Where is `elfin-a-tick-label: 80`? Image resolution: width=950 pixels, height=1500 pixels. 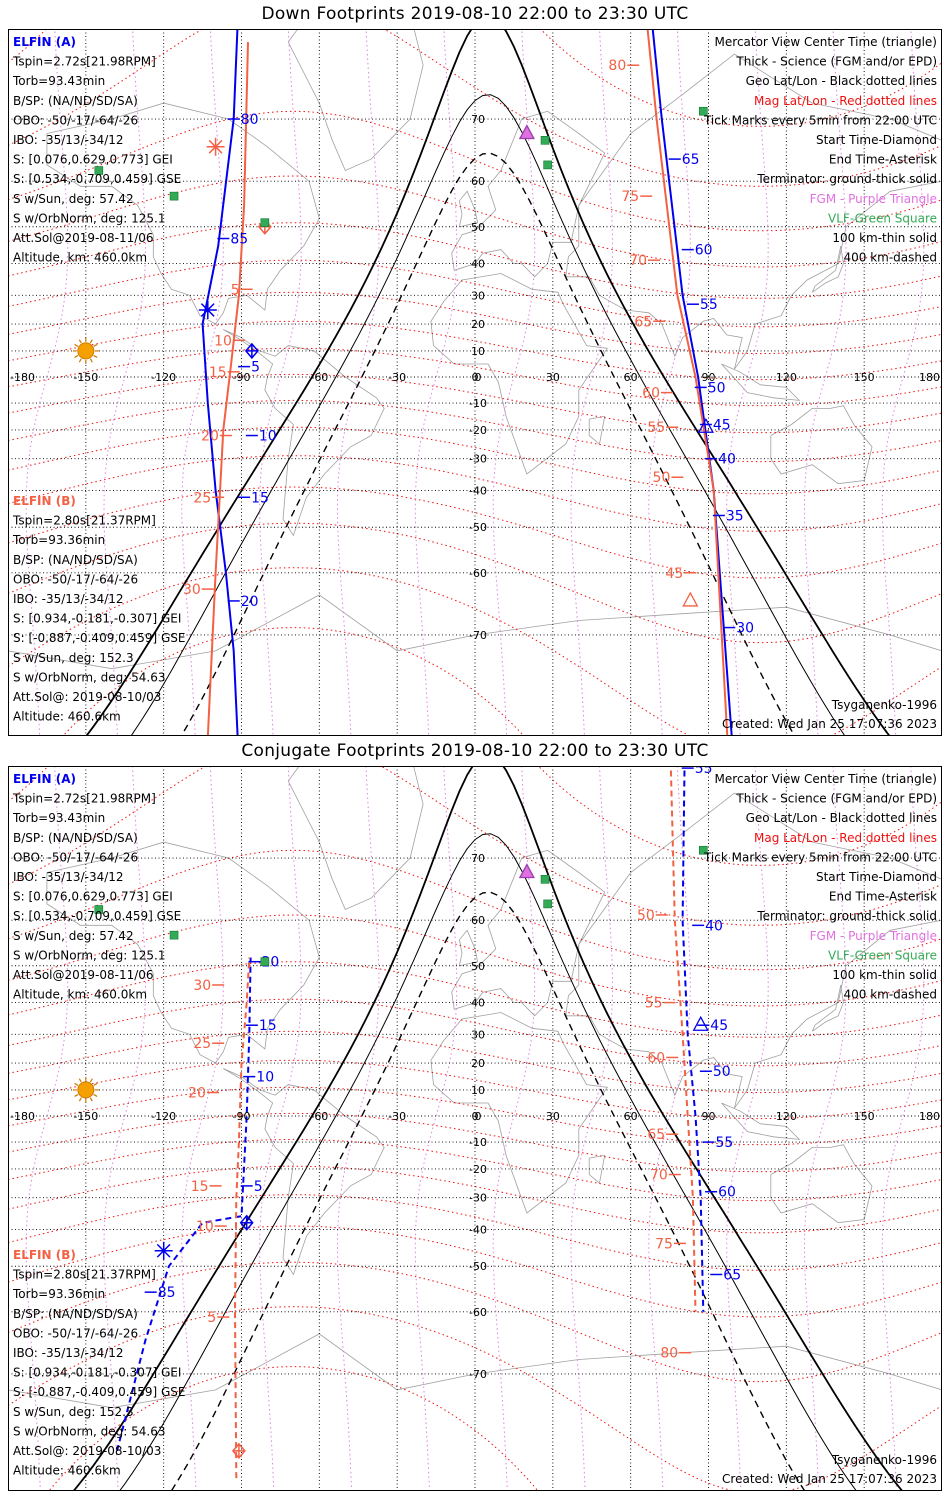
elfin-a-tick-label: 80 is located at coordinates (250, 120).